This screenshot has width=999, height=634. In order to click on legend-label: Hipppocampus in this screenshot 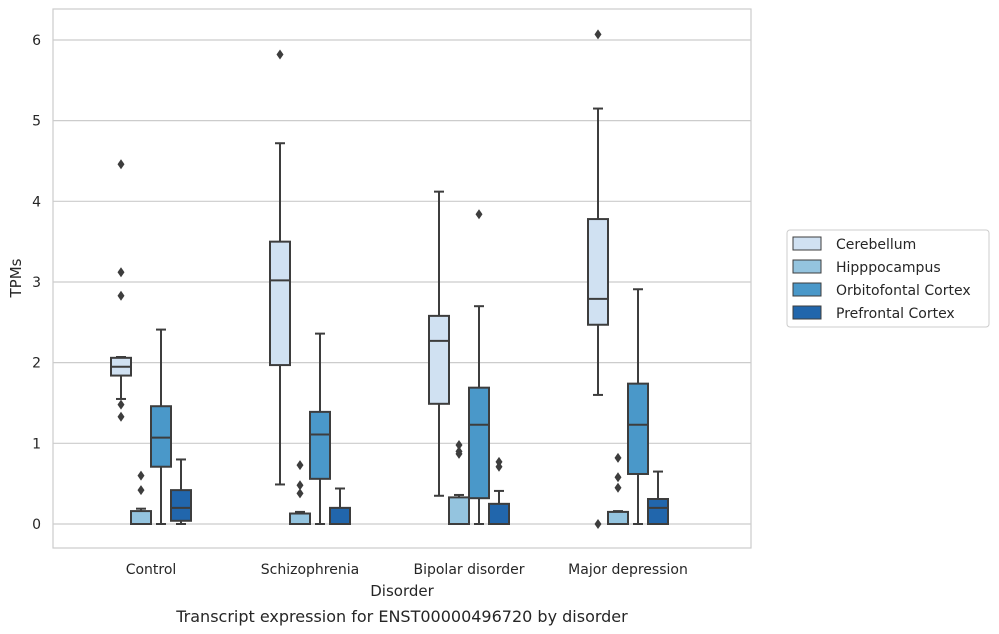, I will do `click(888, 268)`.